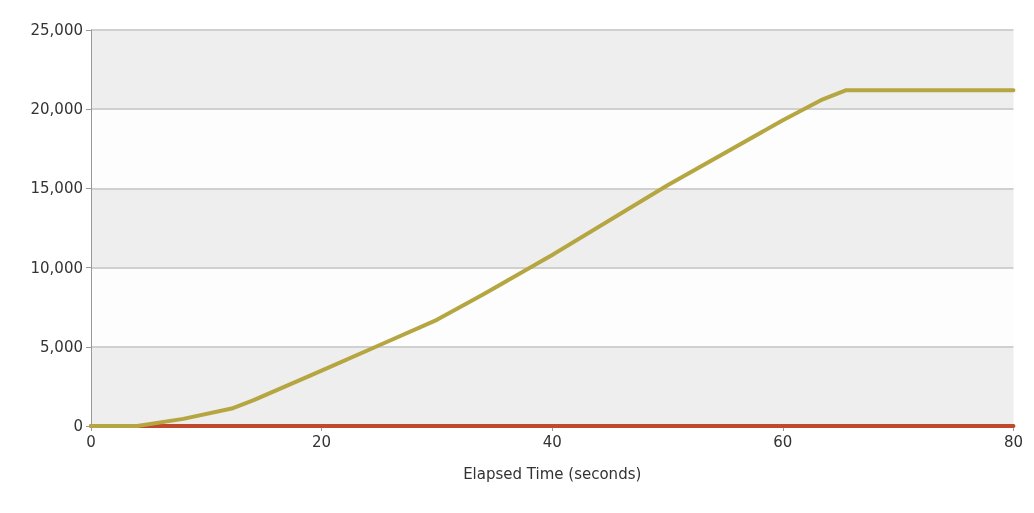 Image resolution: width=1034 pixels, height=513 pixels. Describe the element at coordinates (56, 30) in the screenshot. I see `y-tick-label: 25,000` at that location.